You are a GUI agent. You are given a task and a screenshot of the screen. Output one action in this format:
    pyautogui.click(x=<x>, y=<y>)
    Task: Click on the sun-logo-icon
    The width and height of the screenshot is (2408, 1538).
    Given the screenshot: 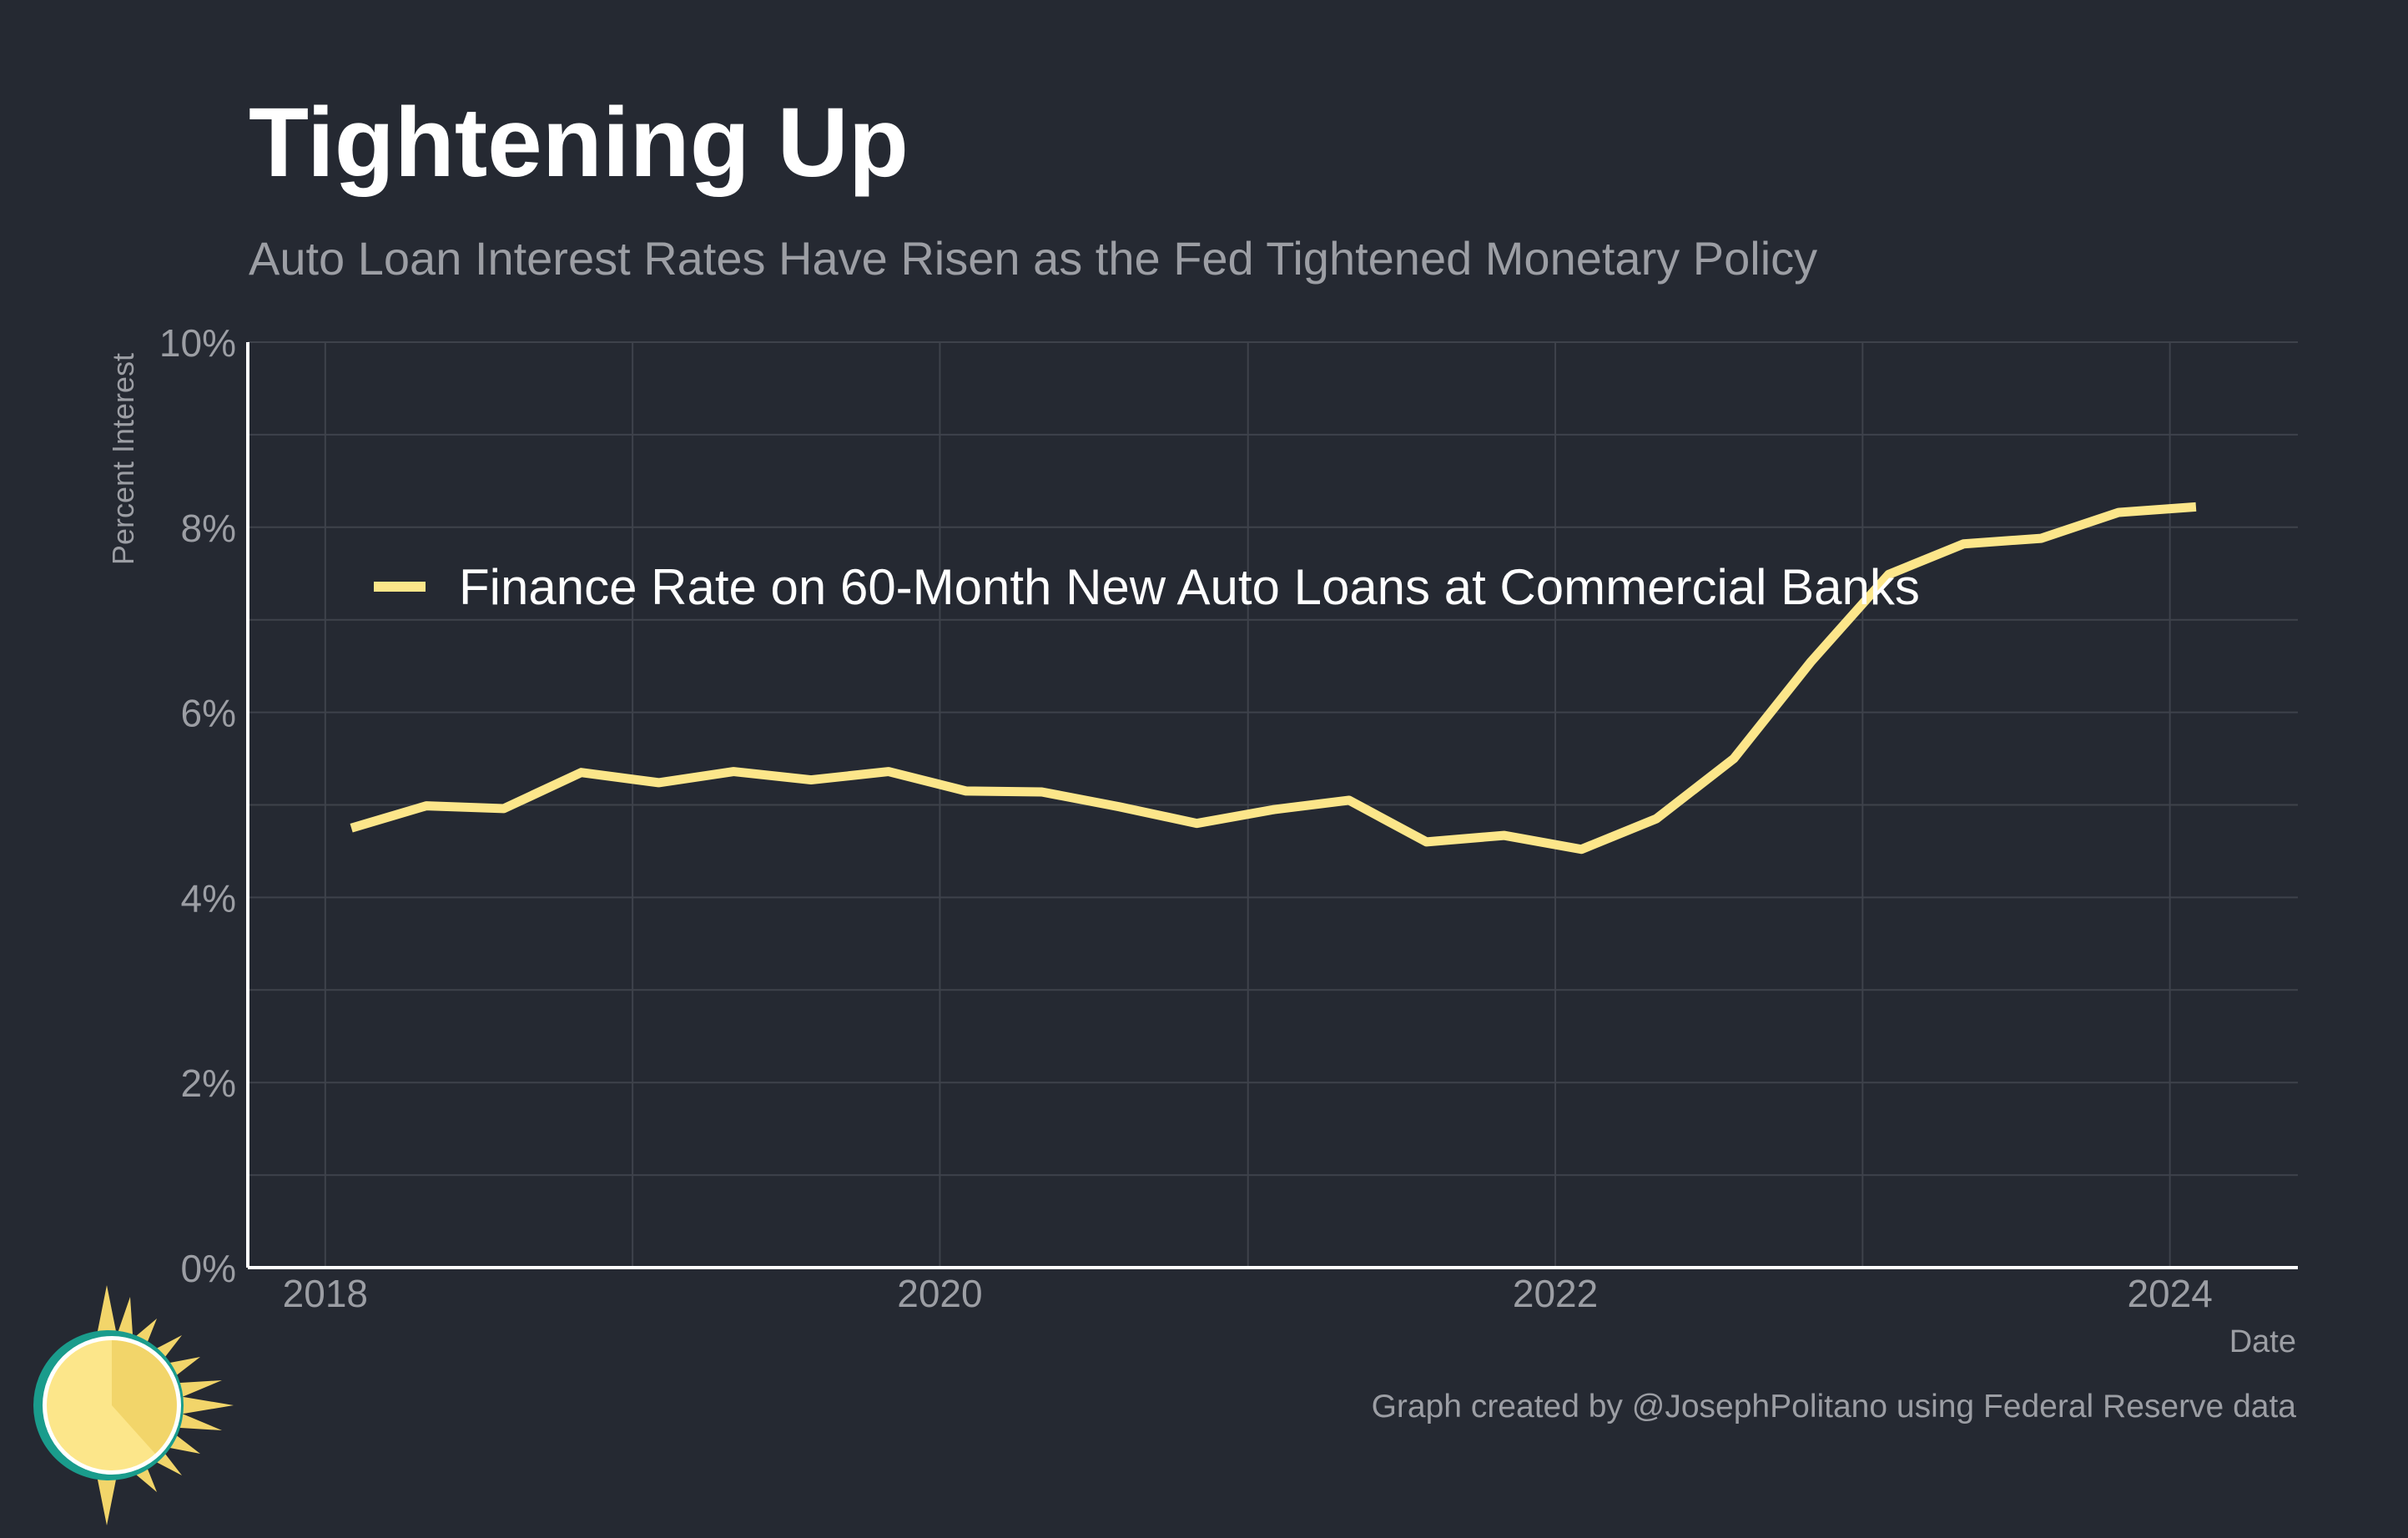 What is the action you would take?
    pyautogui.click(x=133, y=1405)
    